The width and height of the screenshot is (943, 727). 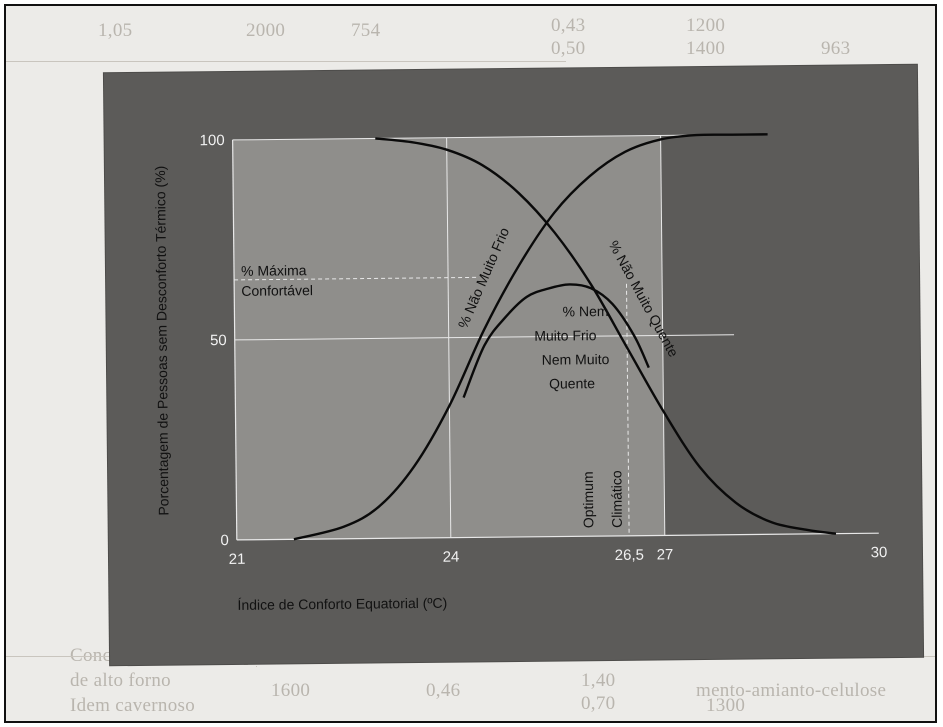 What do you see at coordinates (588, 499) in the screenshot?
I see `annotation: Optimum` at bounding box center [588, 499].